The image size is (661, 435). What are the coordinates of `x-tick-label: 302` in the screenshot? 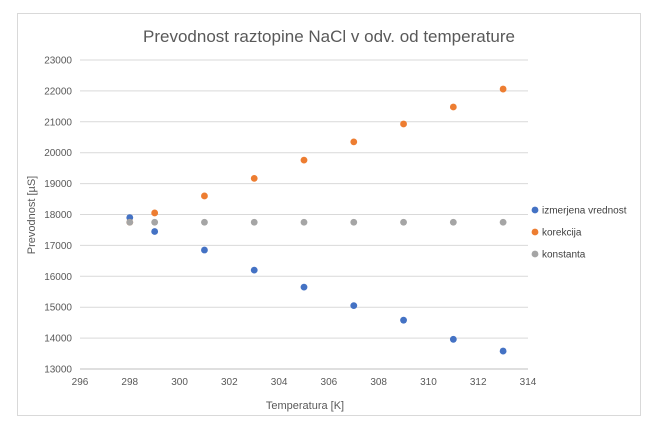 It's located at (229, 382).